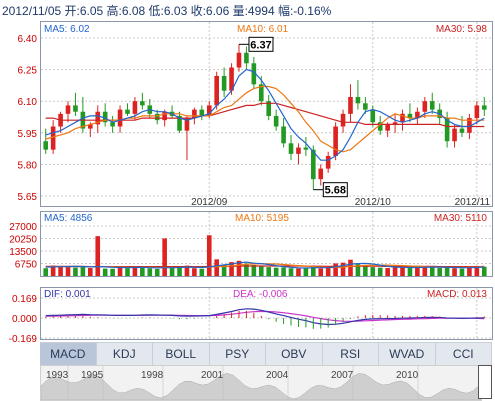 This screenshot has height=401, width=495. What do you see at coordinates (261, 383) in the screenshot?
I see `timeline-navigator: 1993 1995 1998 2001 2004 2007 2010` at bounding box center [261, 383].